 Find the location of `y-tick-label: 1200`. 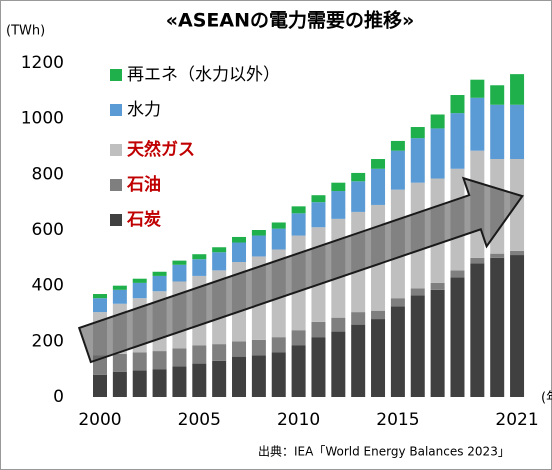

y-tick-label: 1200 is located at coordinates (42, 63).